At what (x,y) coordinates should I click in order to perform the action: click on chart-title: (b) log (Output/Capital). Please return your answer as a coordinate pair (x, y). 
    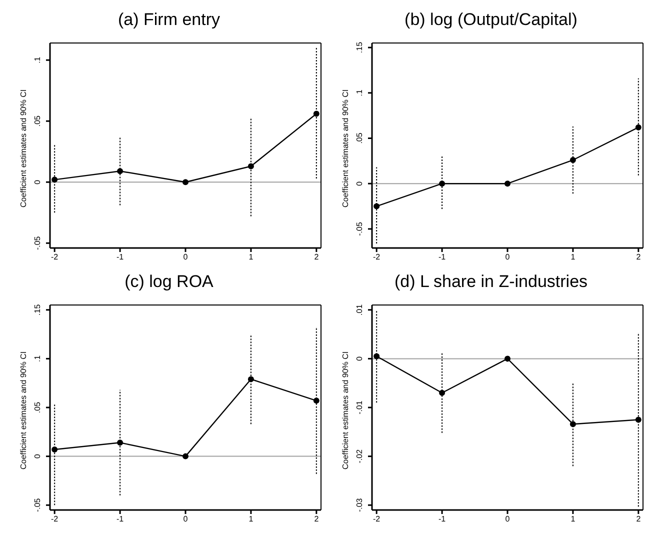
    Looking at the image, I should click on (491, 20).